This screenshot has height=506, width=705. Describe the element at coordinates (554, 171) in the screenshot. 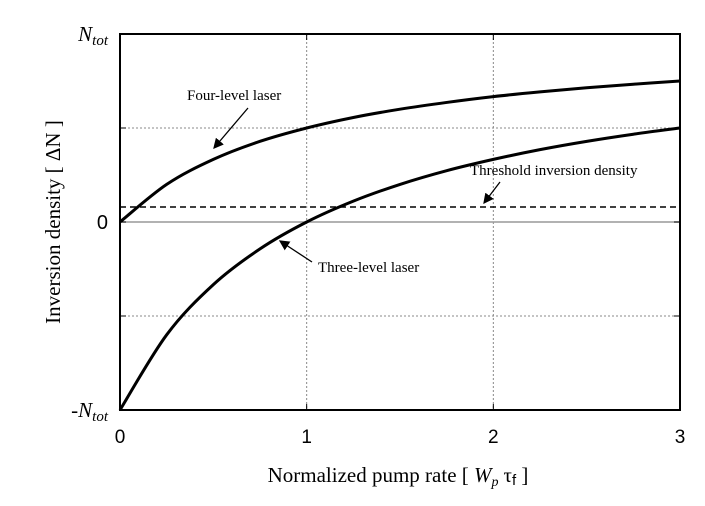

I see `annotation-threshold: Threshold inversion density` at that location.